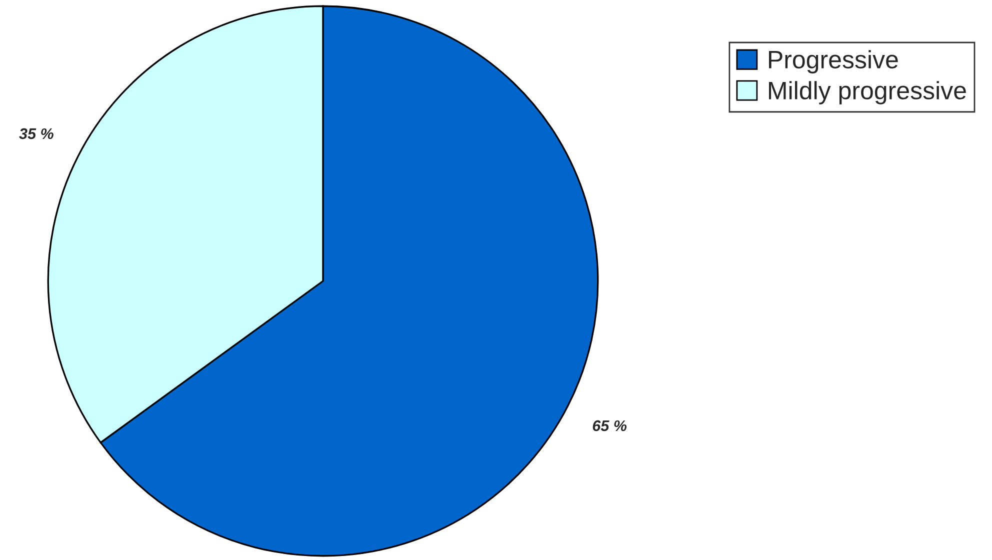  Describe the element at coordinates (36, 134) in the screenshot. I see `data-label: 35 %` at that location.